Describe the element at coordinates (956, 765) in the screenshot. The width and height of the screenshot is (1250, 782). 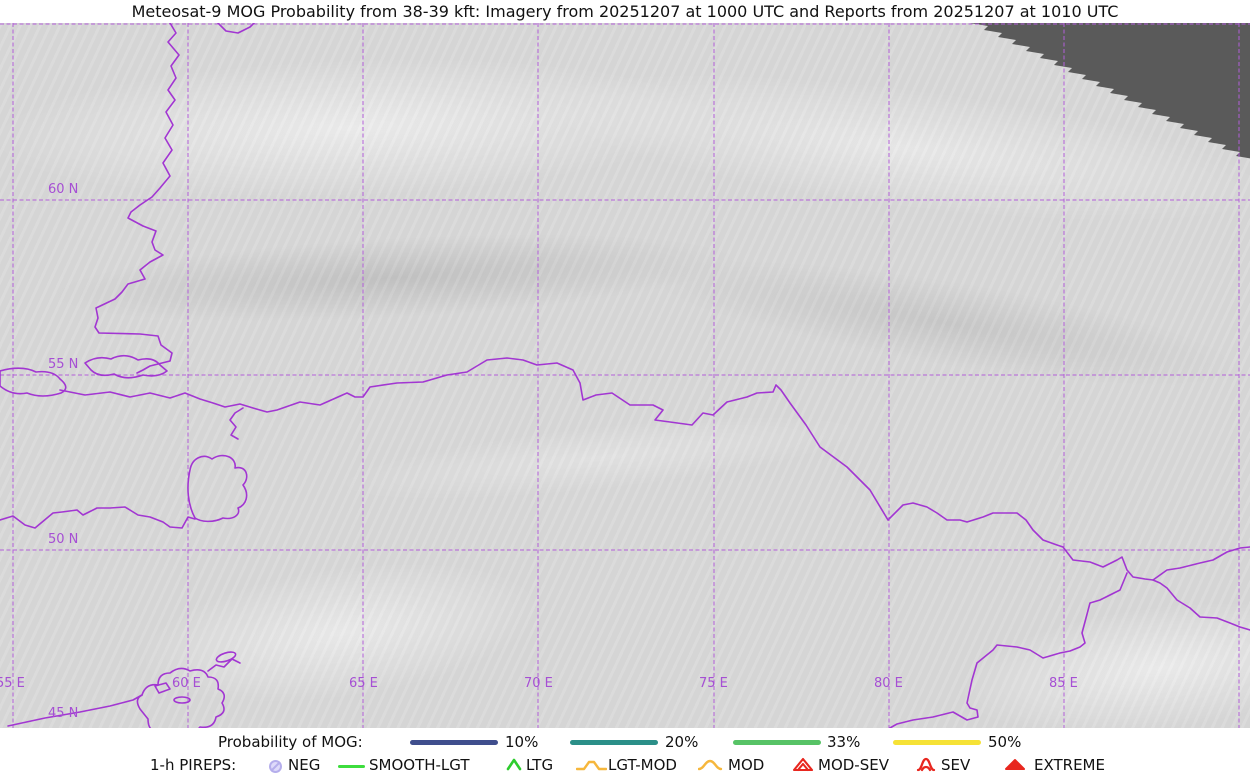
I see `pirep-label-sev: SEV` at that location.